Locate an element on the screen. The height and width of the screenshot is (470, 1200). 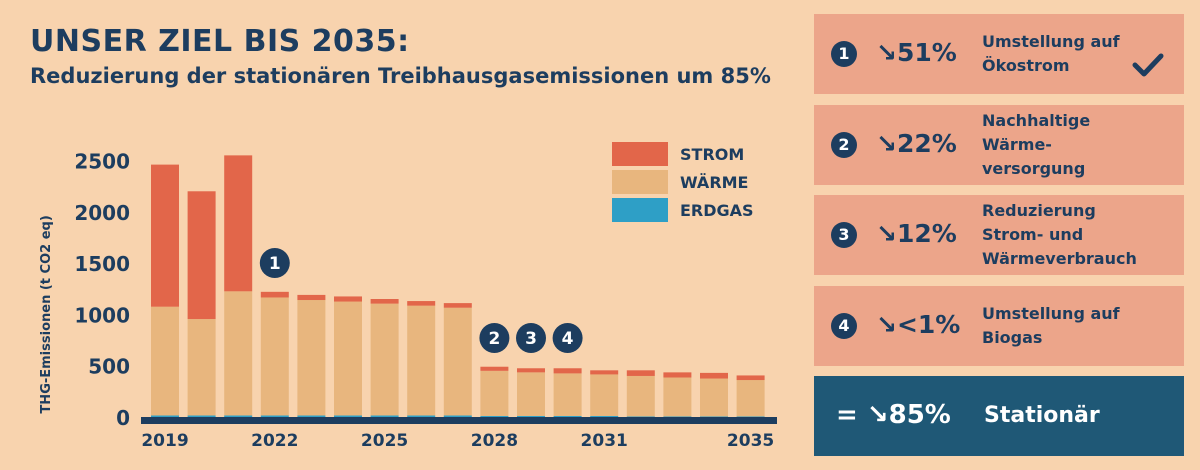
total-reduction-box: = ↘85% Stationär is located at coordinates (999, 416).